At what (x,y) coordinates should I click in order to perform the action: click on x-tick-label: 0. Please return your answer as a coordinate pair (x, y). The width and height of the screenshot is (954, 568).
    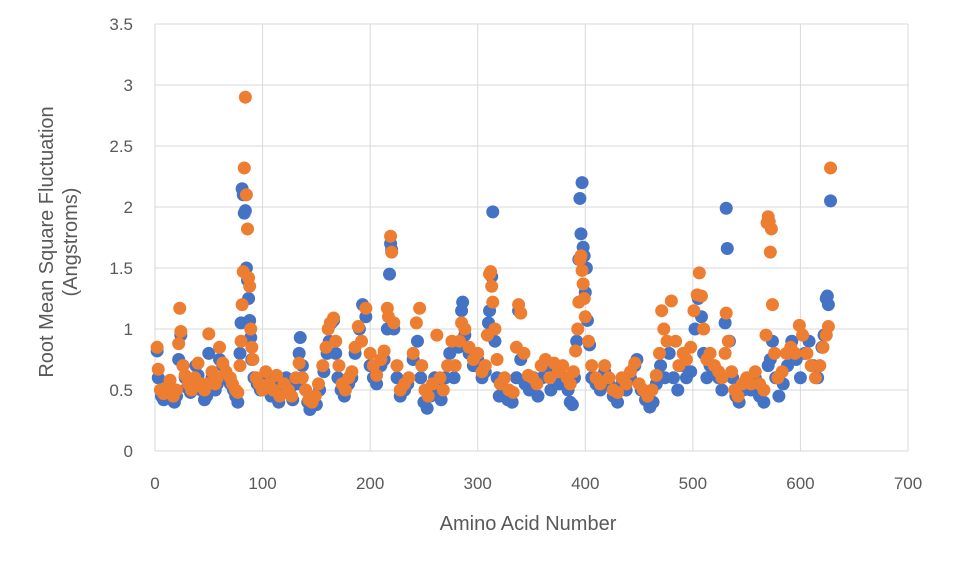
    Looking at the image, I should click on (154, 483).